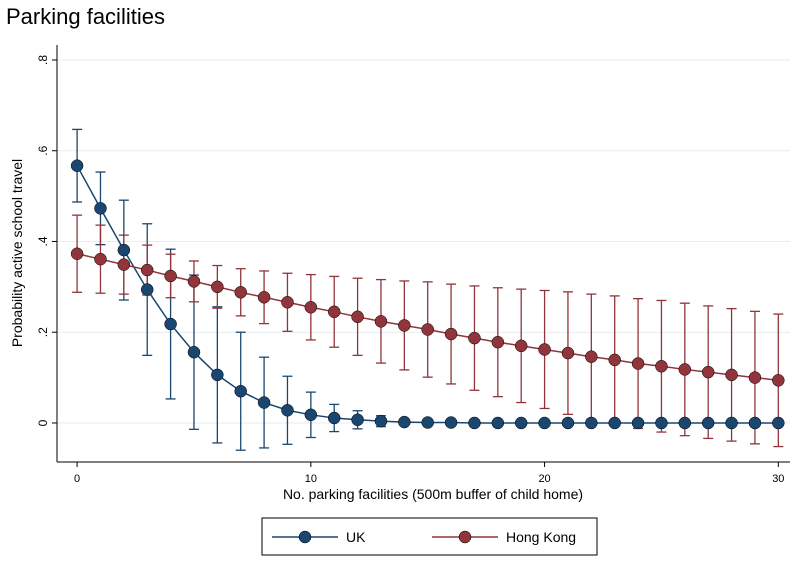 The width and height of the screenshot is (800, 564). Describe the element at coordinates (17, 253) in the screenshot. I see `y-axis-label: Probability active school travel` at that location.